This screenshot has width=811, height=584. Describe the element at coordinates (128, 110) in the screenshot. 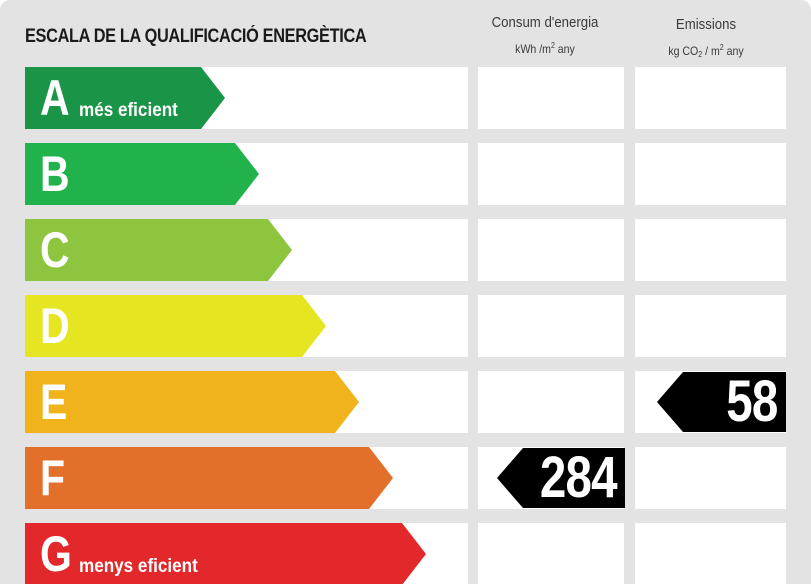

I see `class-sublabel: més eficient` at that location.